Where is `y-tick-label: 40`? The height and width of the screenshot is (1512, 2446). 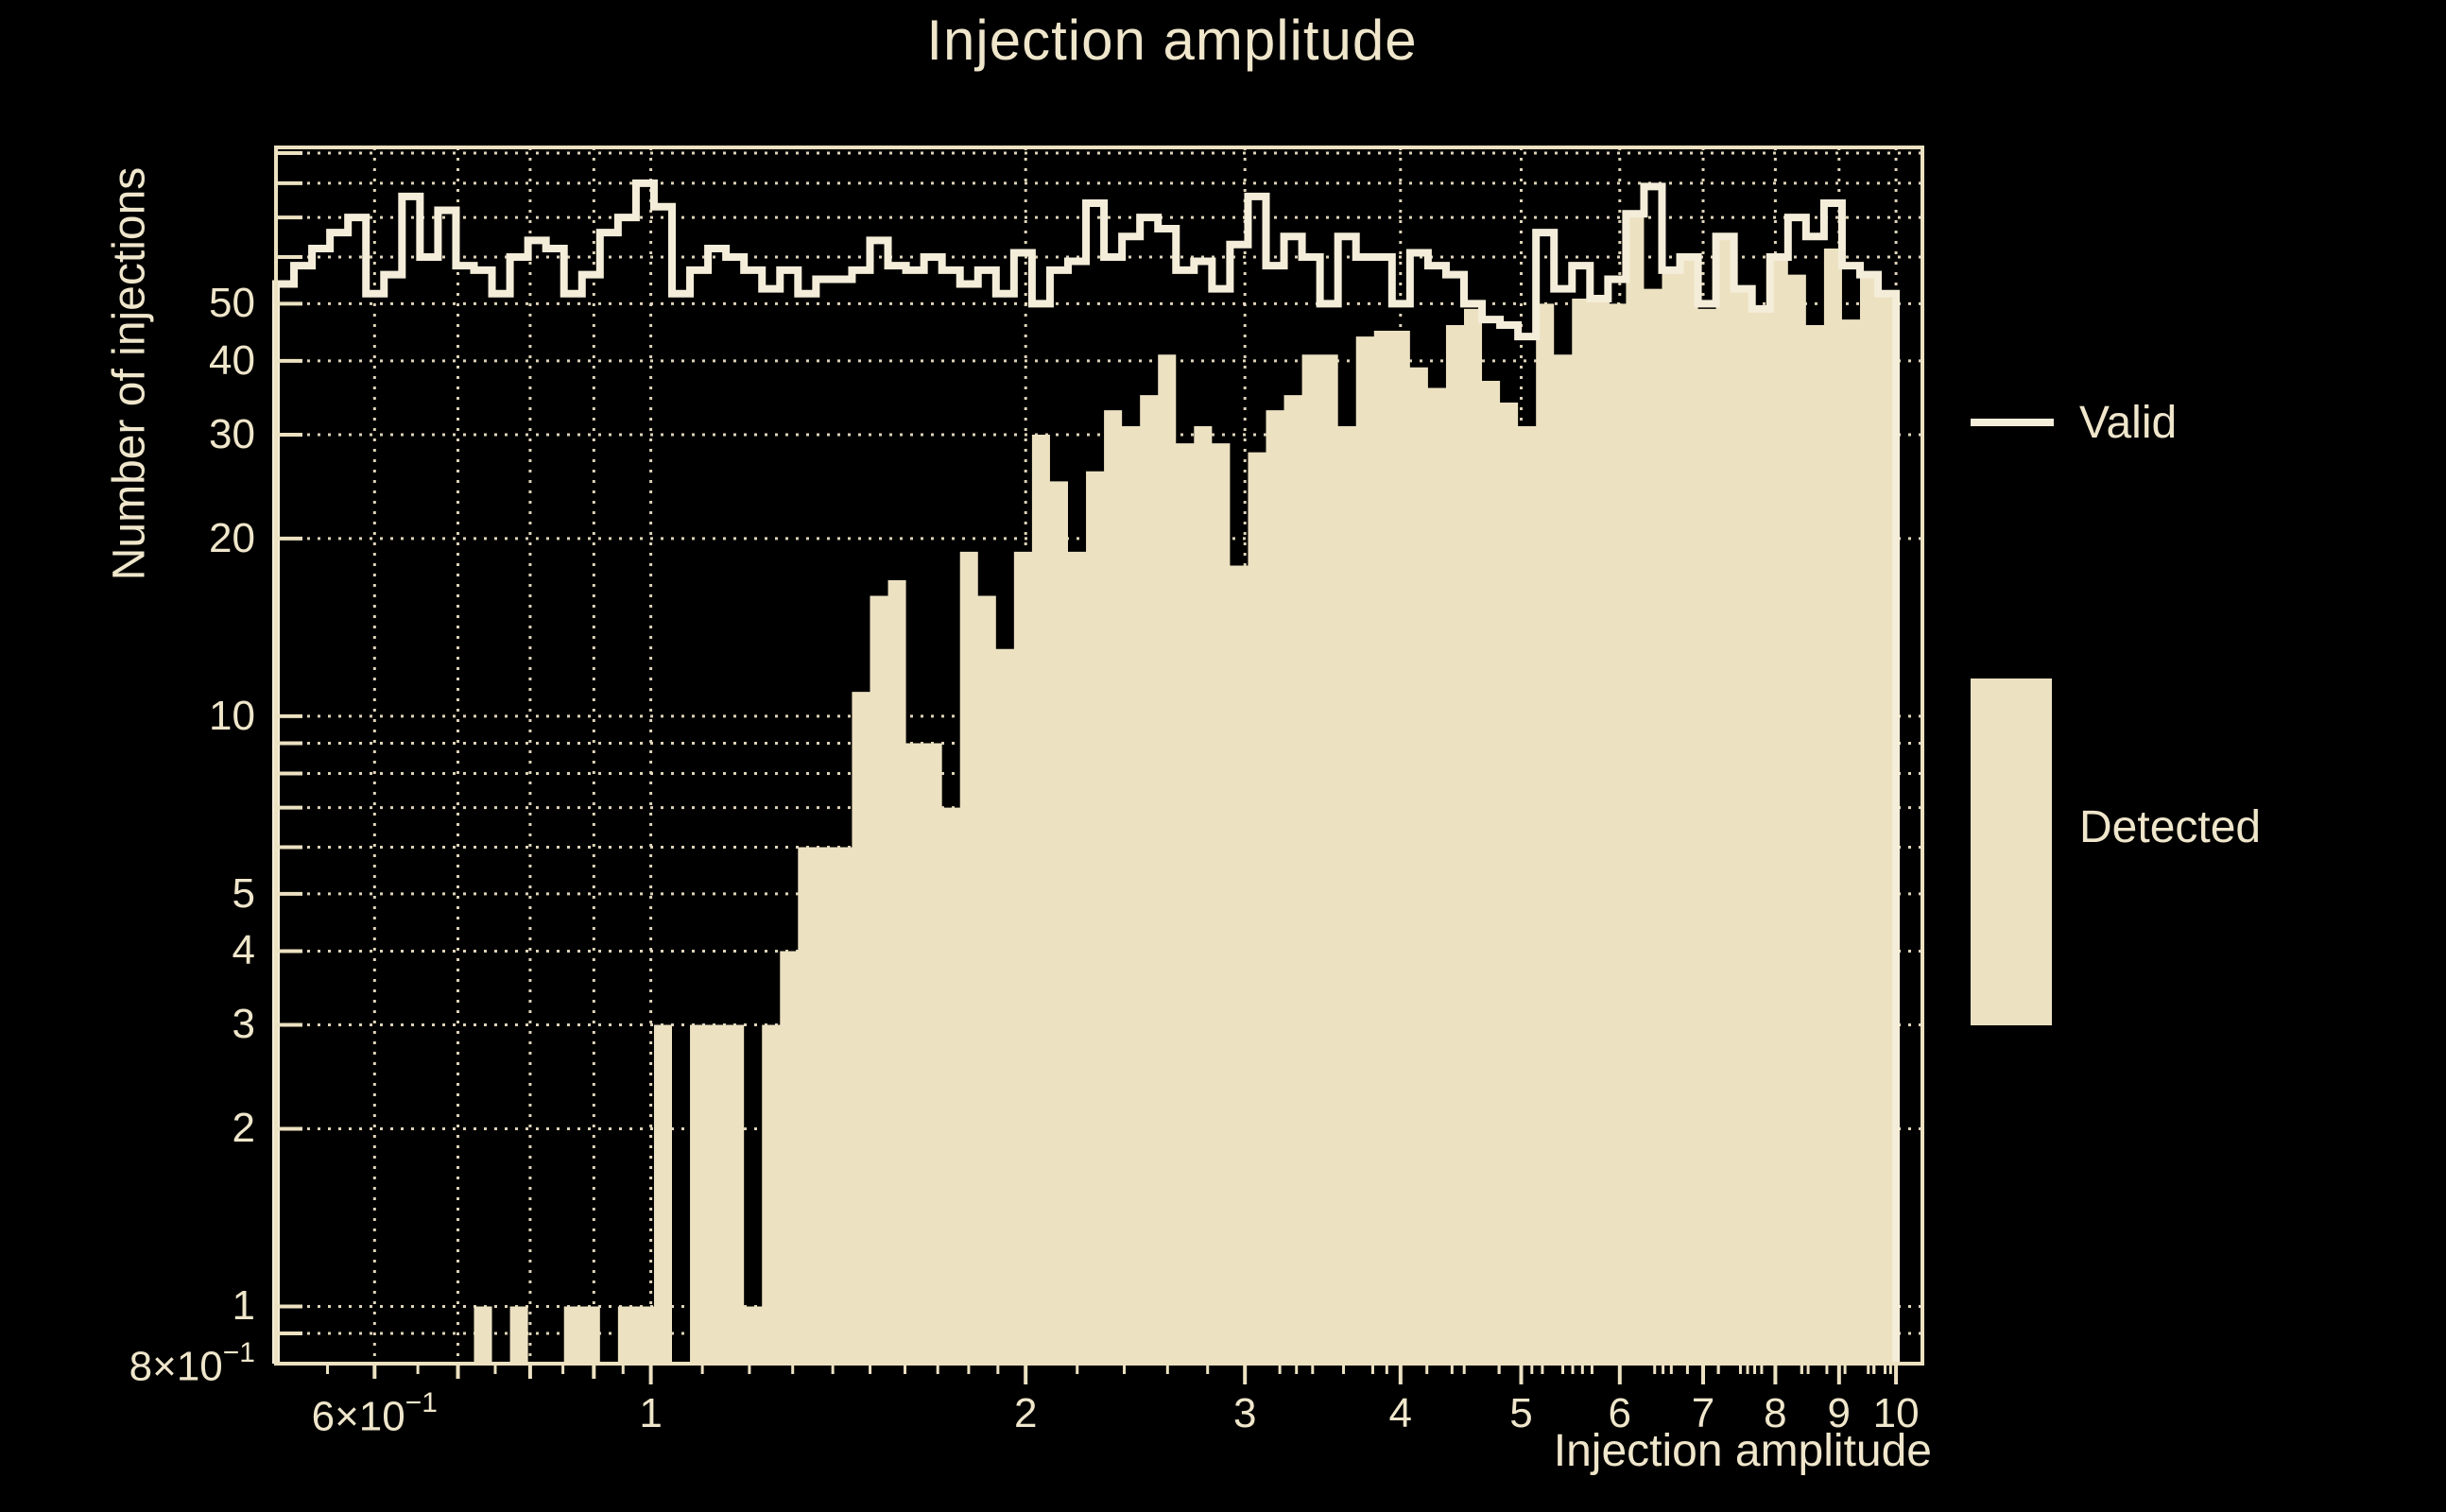 y-tick-label: 40 is located at coordinates (232, 360).